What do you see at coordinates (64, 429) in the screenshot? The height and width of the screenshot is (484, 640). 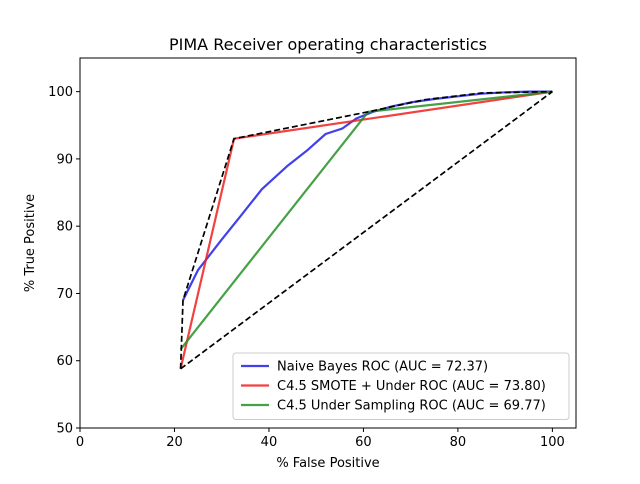 I see `y-tick-label: 50` at bounding box center [64, 429].